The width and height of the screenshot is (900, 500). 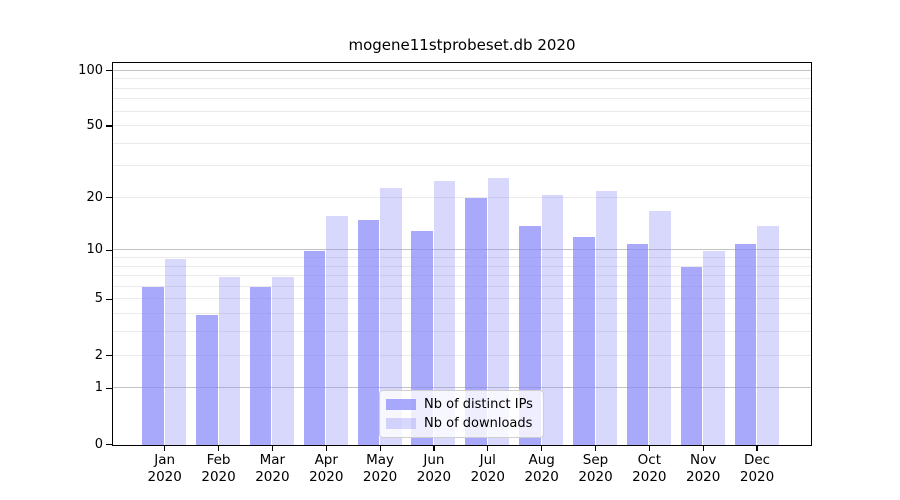 What do you see at coordinates (165, 469) in the screenshot?
I see `x-tick-label: Jan 2020` at bounding box center [165, 469].